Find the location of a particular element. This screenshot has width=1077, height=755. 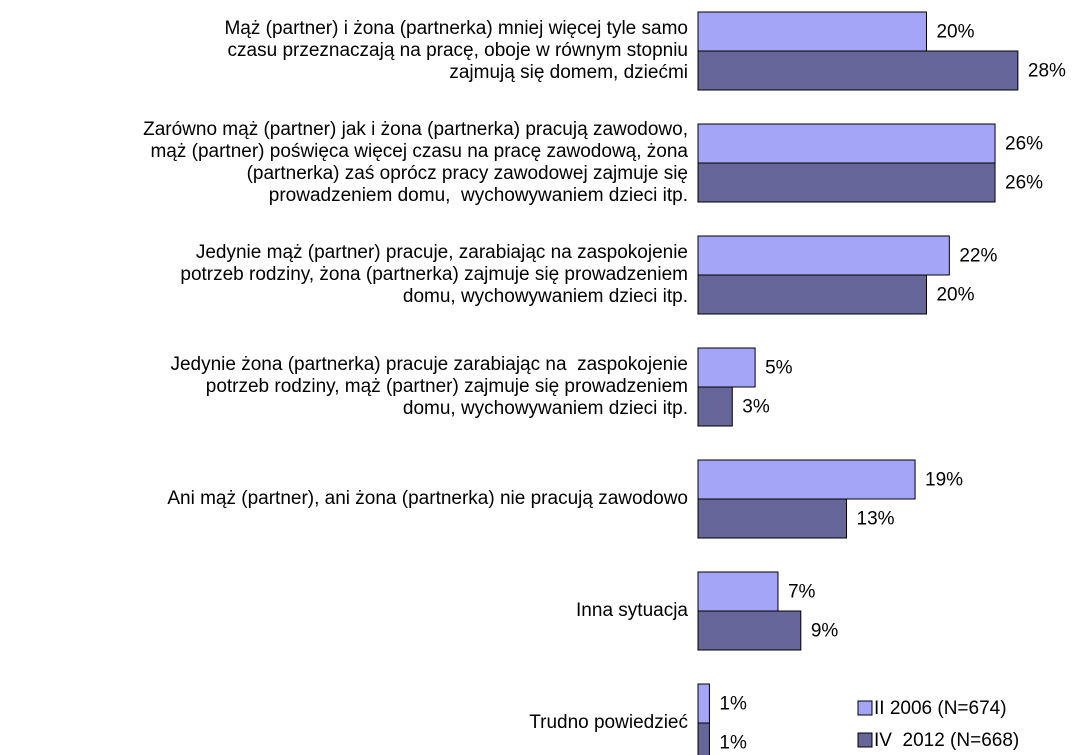

value-label: 28% is located at coordinates (1047, 71).